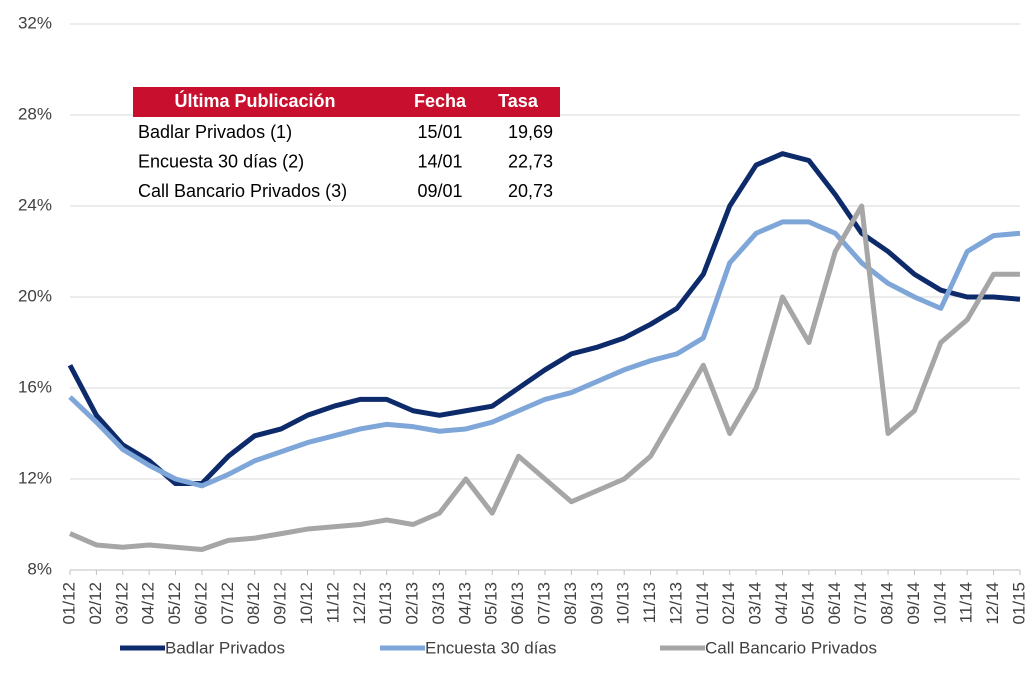 This screenshot has width=1031, height=693. What do you see at coordinates (412, 603) in the screenshot?
I see `x-tick-label: 02/13` at bounding box center [412, 603].